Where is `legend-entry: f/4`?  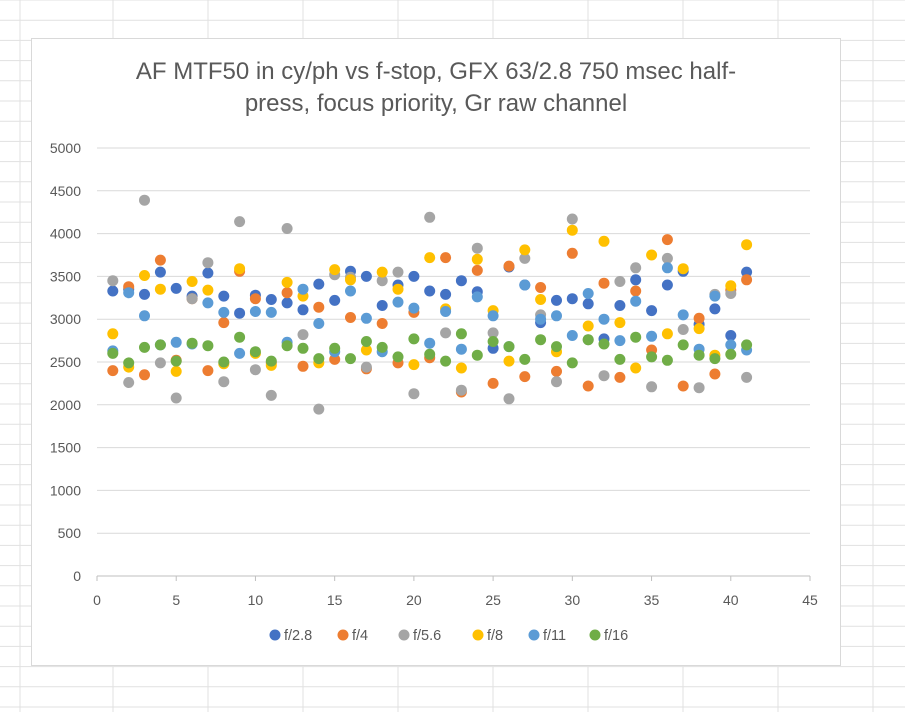
legend-entry: f/4 is located at coordinates (353, 636).